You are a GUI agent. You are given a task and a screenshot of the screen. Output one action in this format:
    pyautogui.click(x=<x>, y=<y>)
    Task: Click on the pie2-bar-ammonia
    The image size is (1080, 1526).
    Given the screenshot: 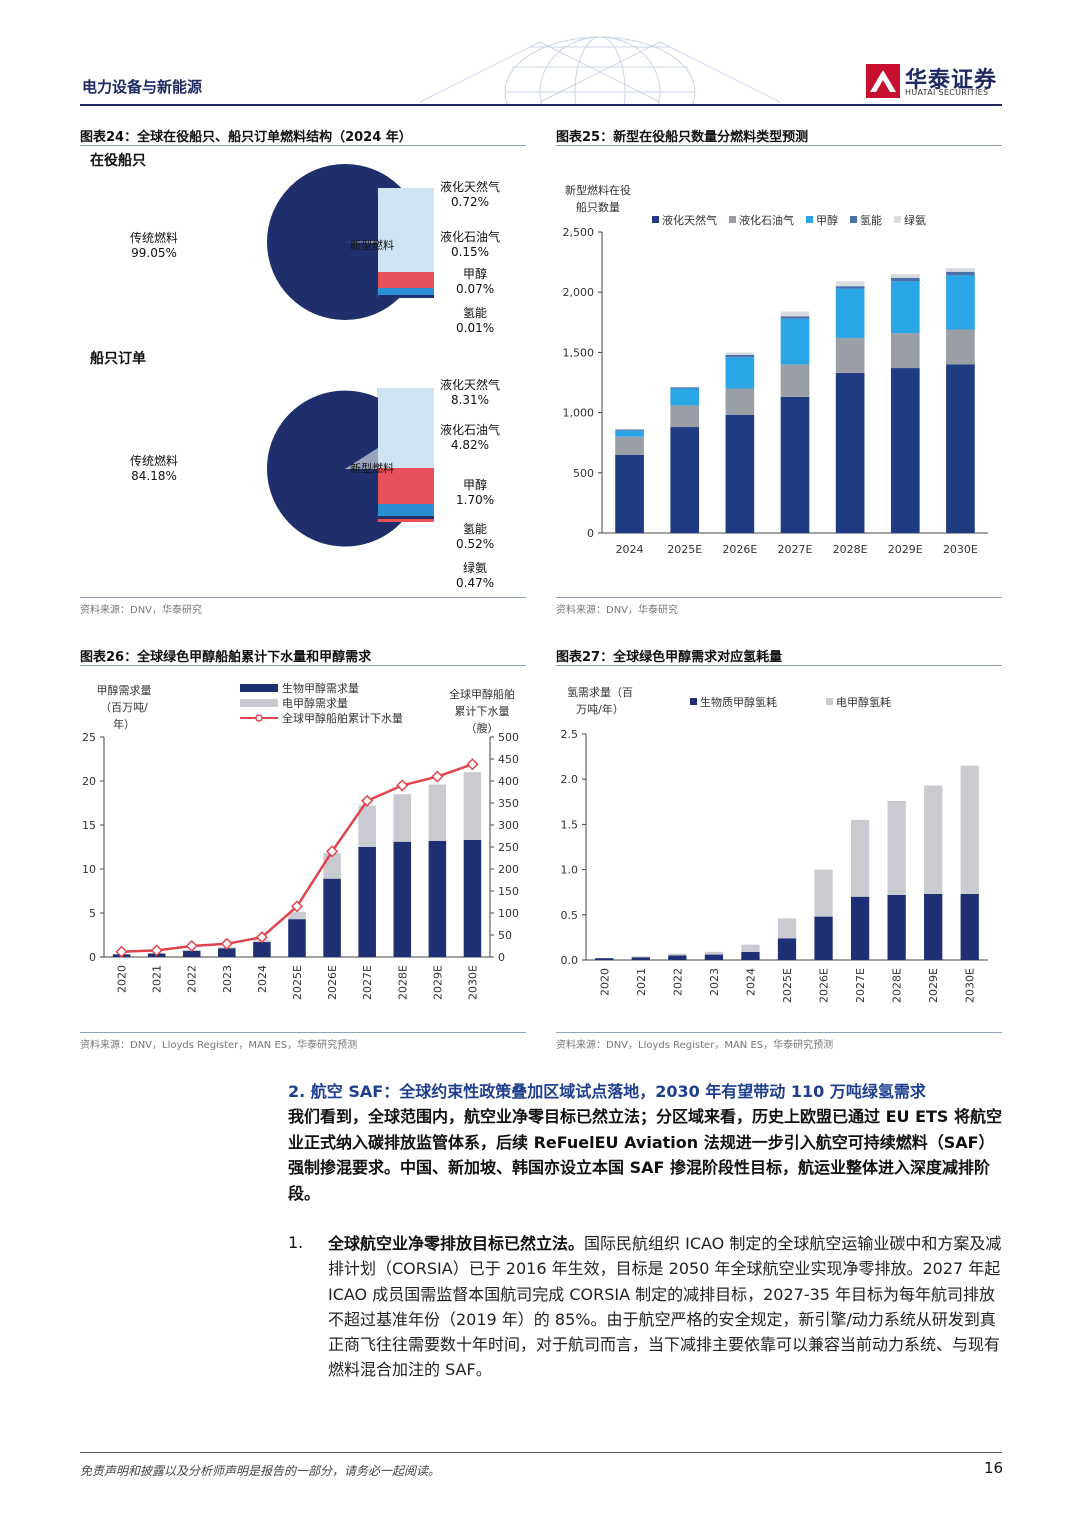 What is the action you would take?
    pyautogui.click(x=406, y=520)
    